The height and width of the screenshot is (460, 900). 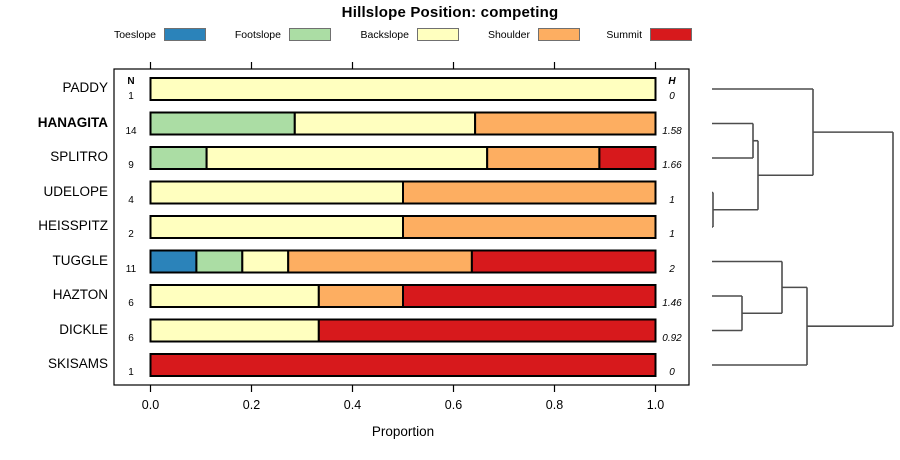 What do you see at coordinates (72, 122) in the screenshot?
I see `row-label: HANAGITA` at bounding box center [72, 122].